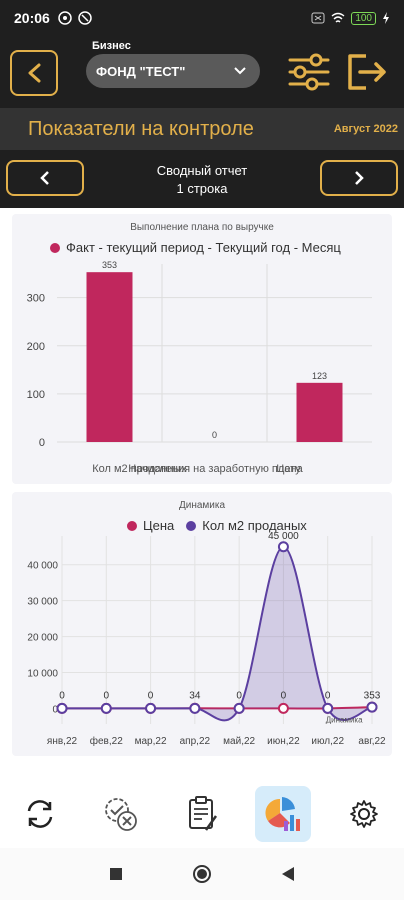 This screenshot has height=900, width=404. Describe the element at coordinates (283, 741) in the screenshot. I see `x-tick-label: июн,22` at that location.